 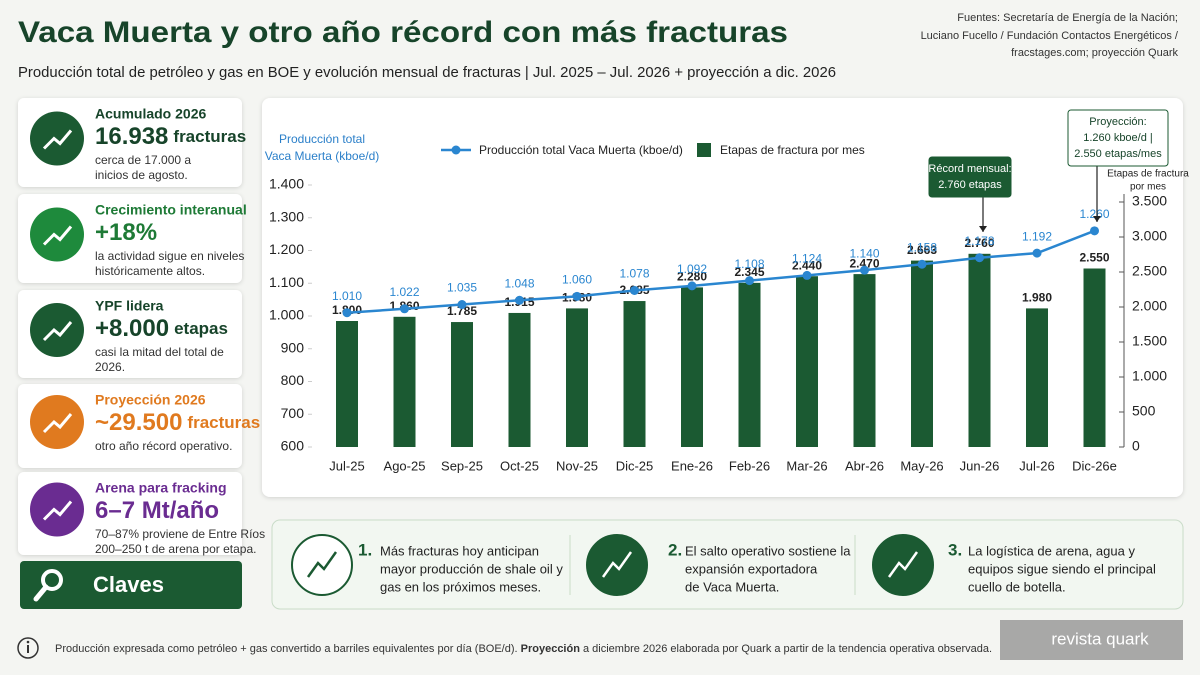 What do you see at coordinates (581, 150) in the screenshot?
I see `legend-label: Producción total Vaca Muerta (kboe/d)` at bounding box center [581, 150].